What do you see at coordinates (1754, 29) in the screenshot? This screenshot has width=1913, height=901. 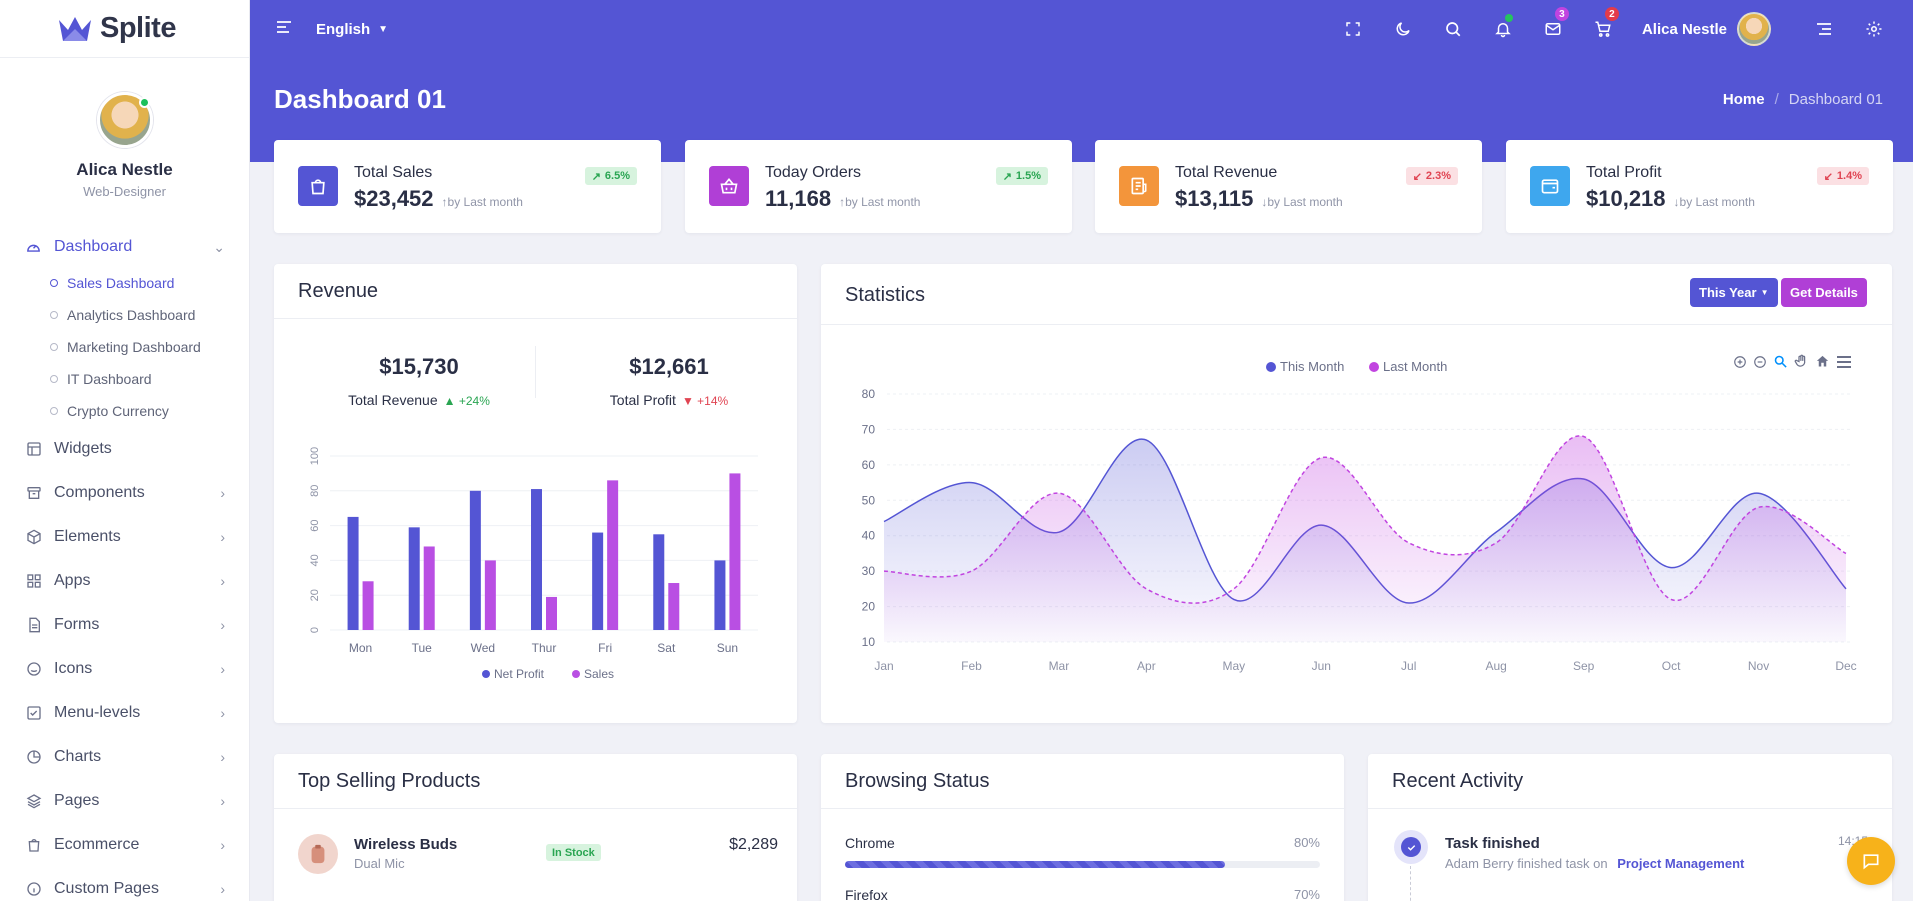 I see `user-avatar` at bounding box center [1754, 29].